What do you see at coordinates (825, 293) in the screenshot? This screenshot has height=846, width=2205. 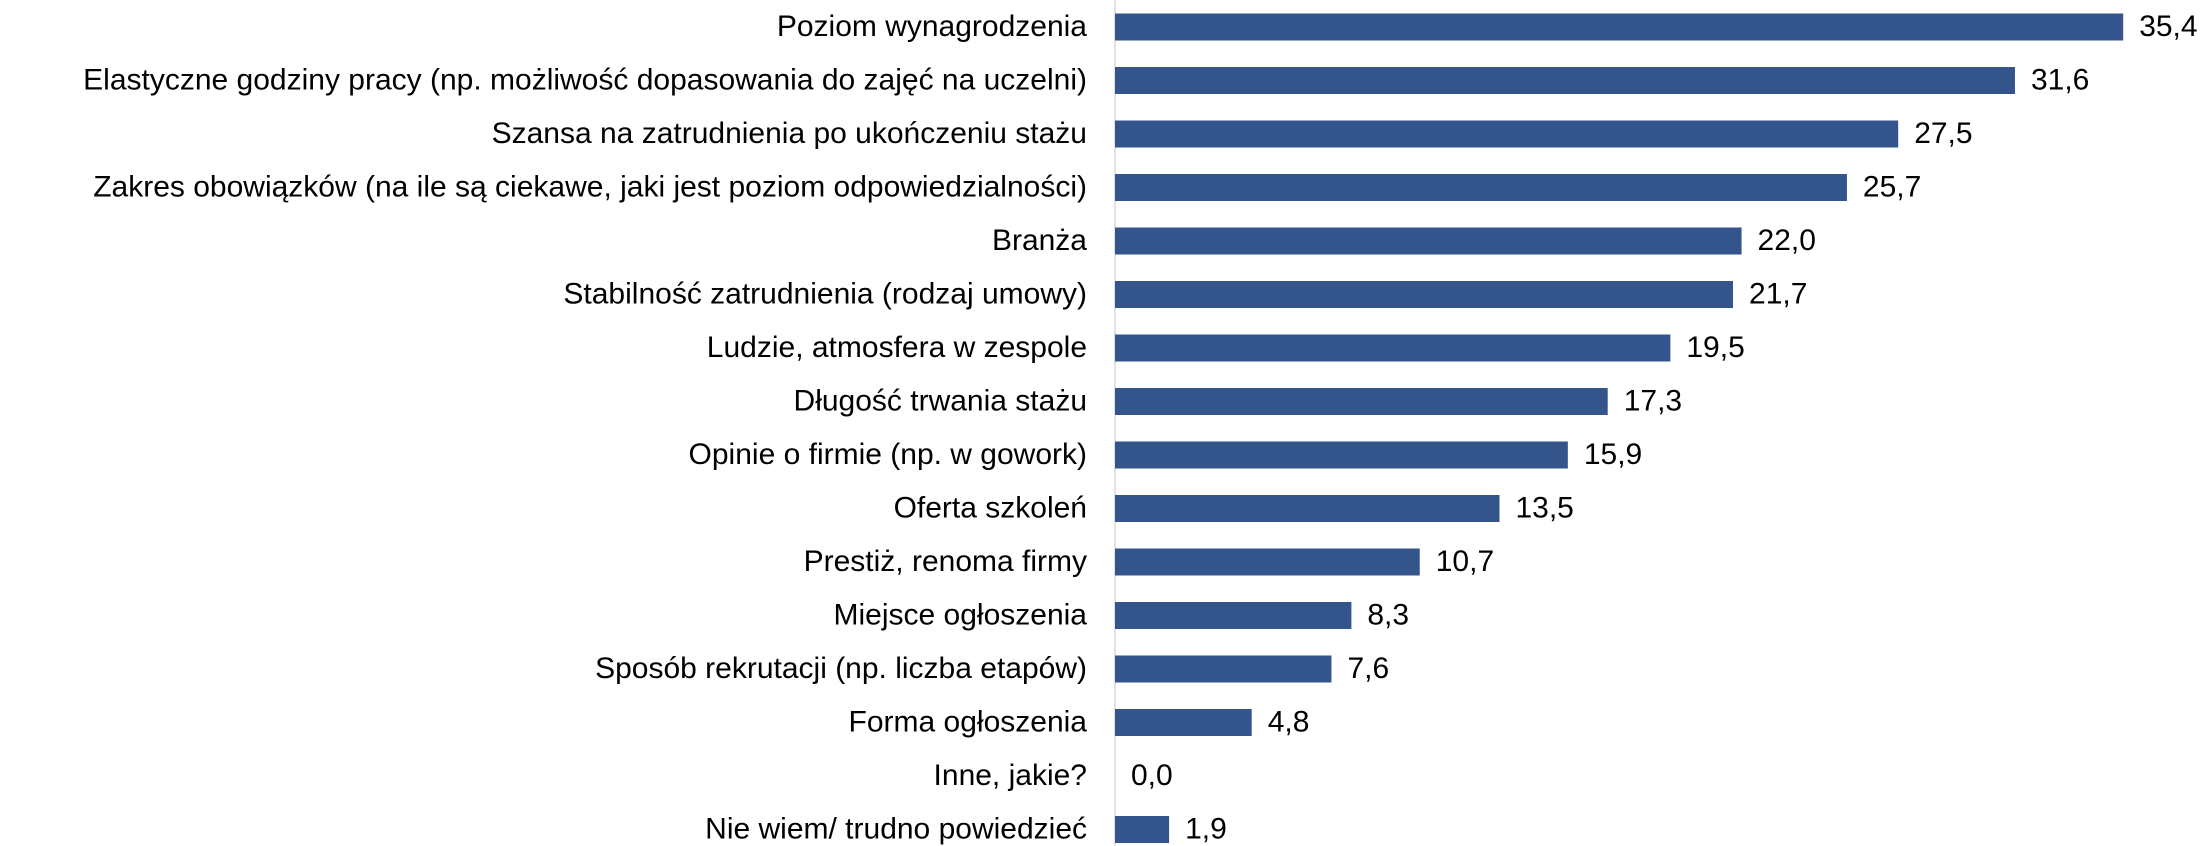 I see `category-label: Stabilność zatrudnienia (rodzaj umowy)` at bounding box center [825, 293].